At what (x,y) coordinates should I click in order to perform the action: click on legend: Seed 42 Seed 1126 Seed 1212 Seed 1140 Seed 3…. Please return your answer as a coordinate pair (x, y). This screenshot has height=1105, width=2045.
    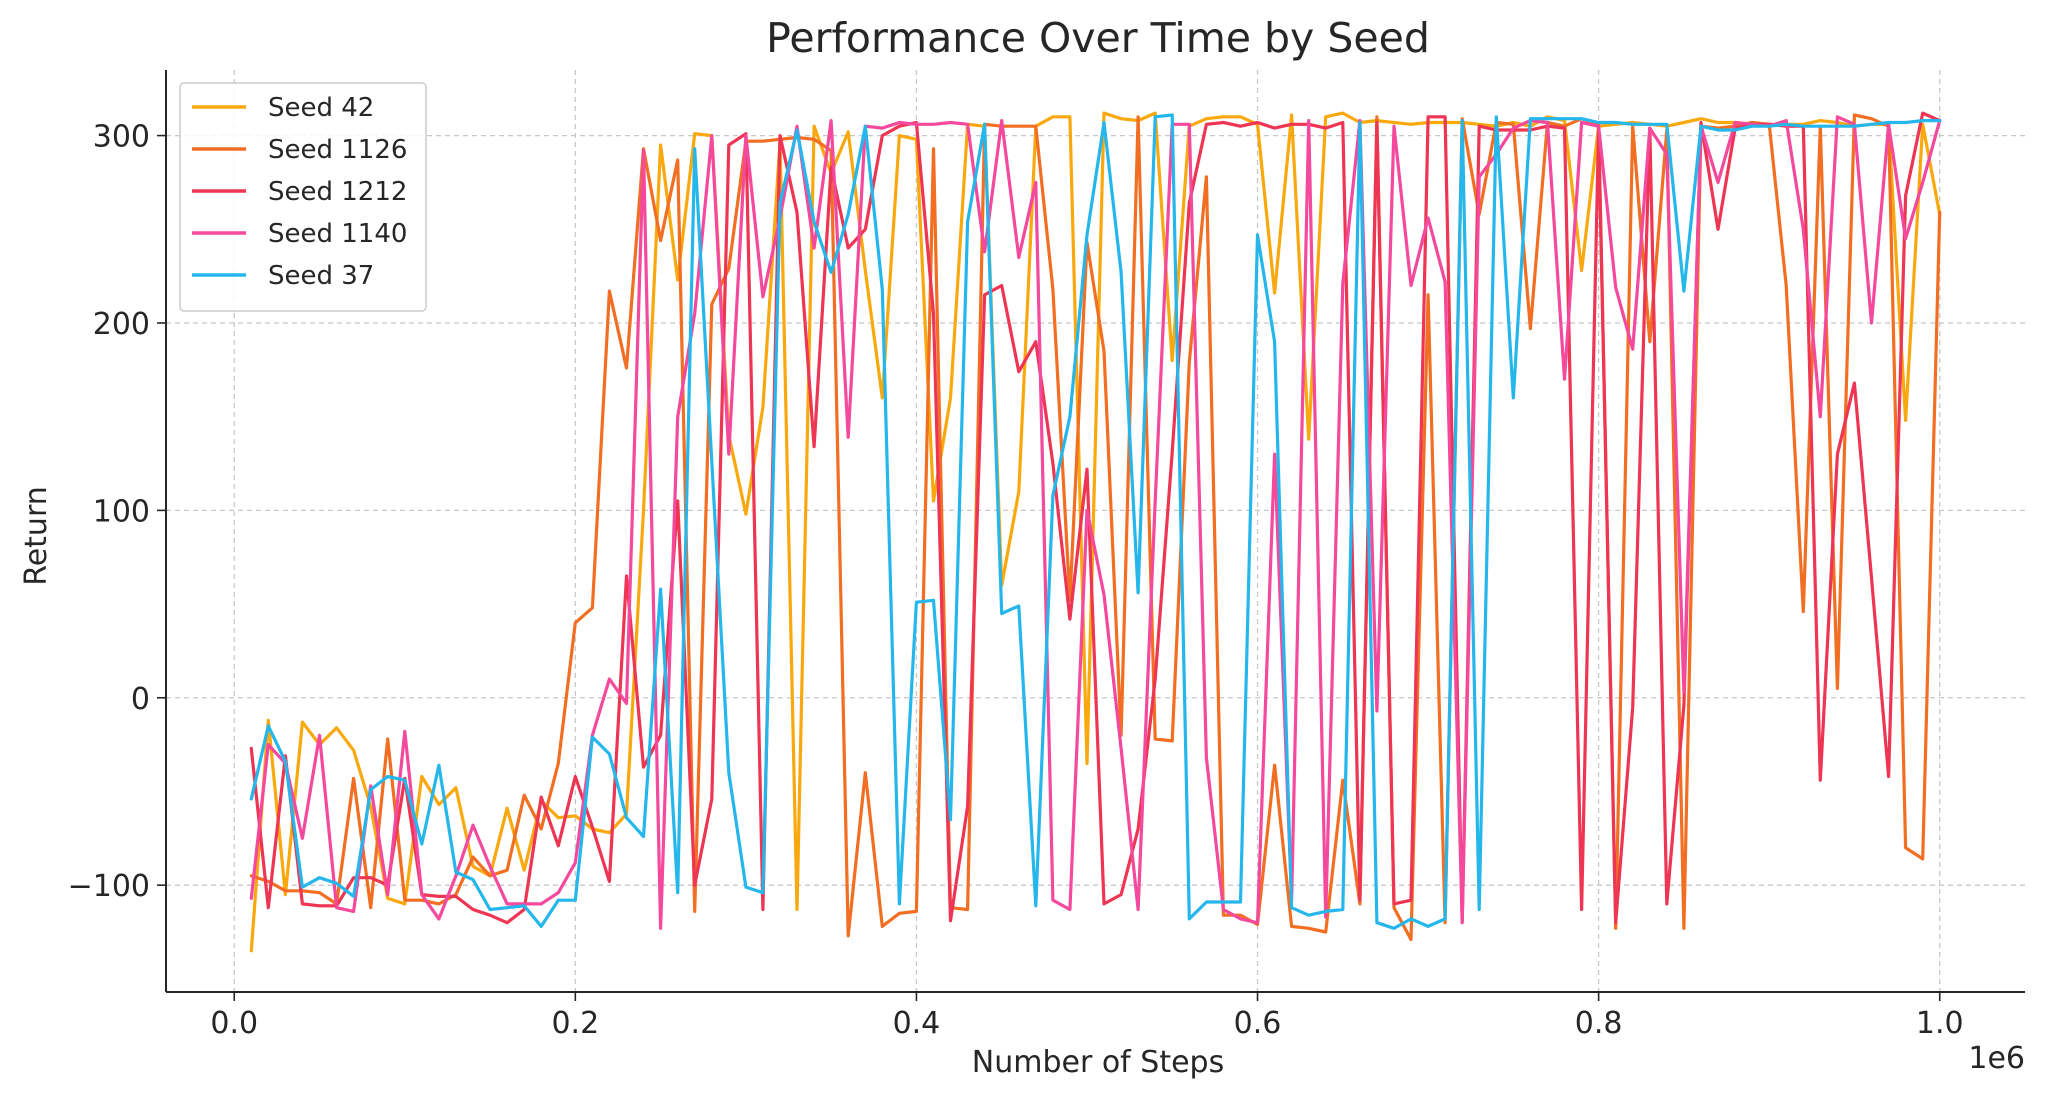
    Looking at the image, I should click on (303, 197).